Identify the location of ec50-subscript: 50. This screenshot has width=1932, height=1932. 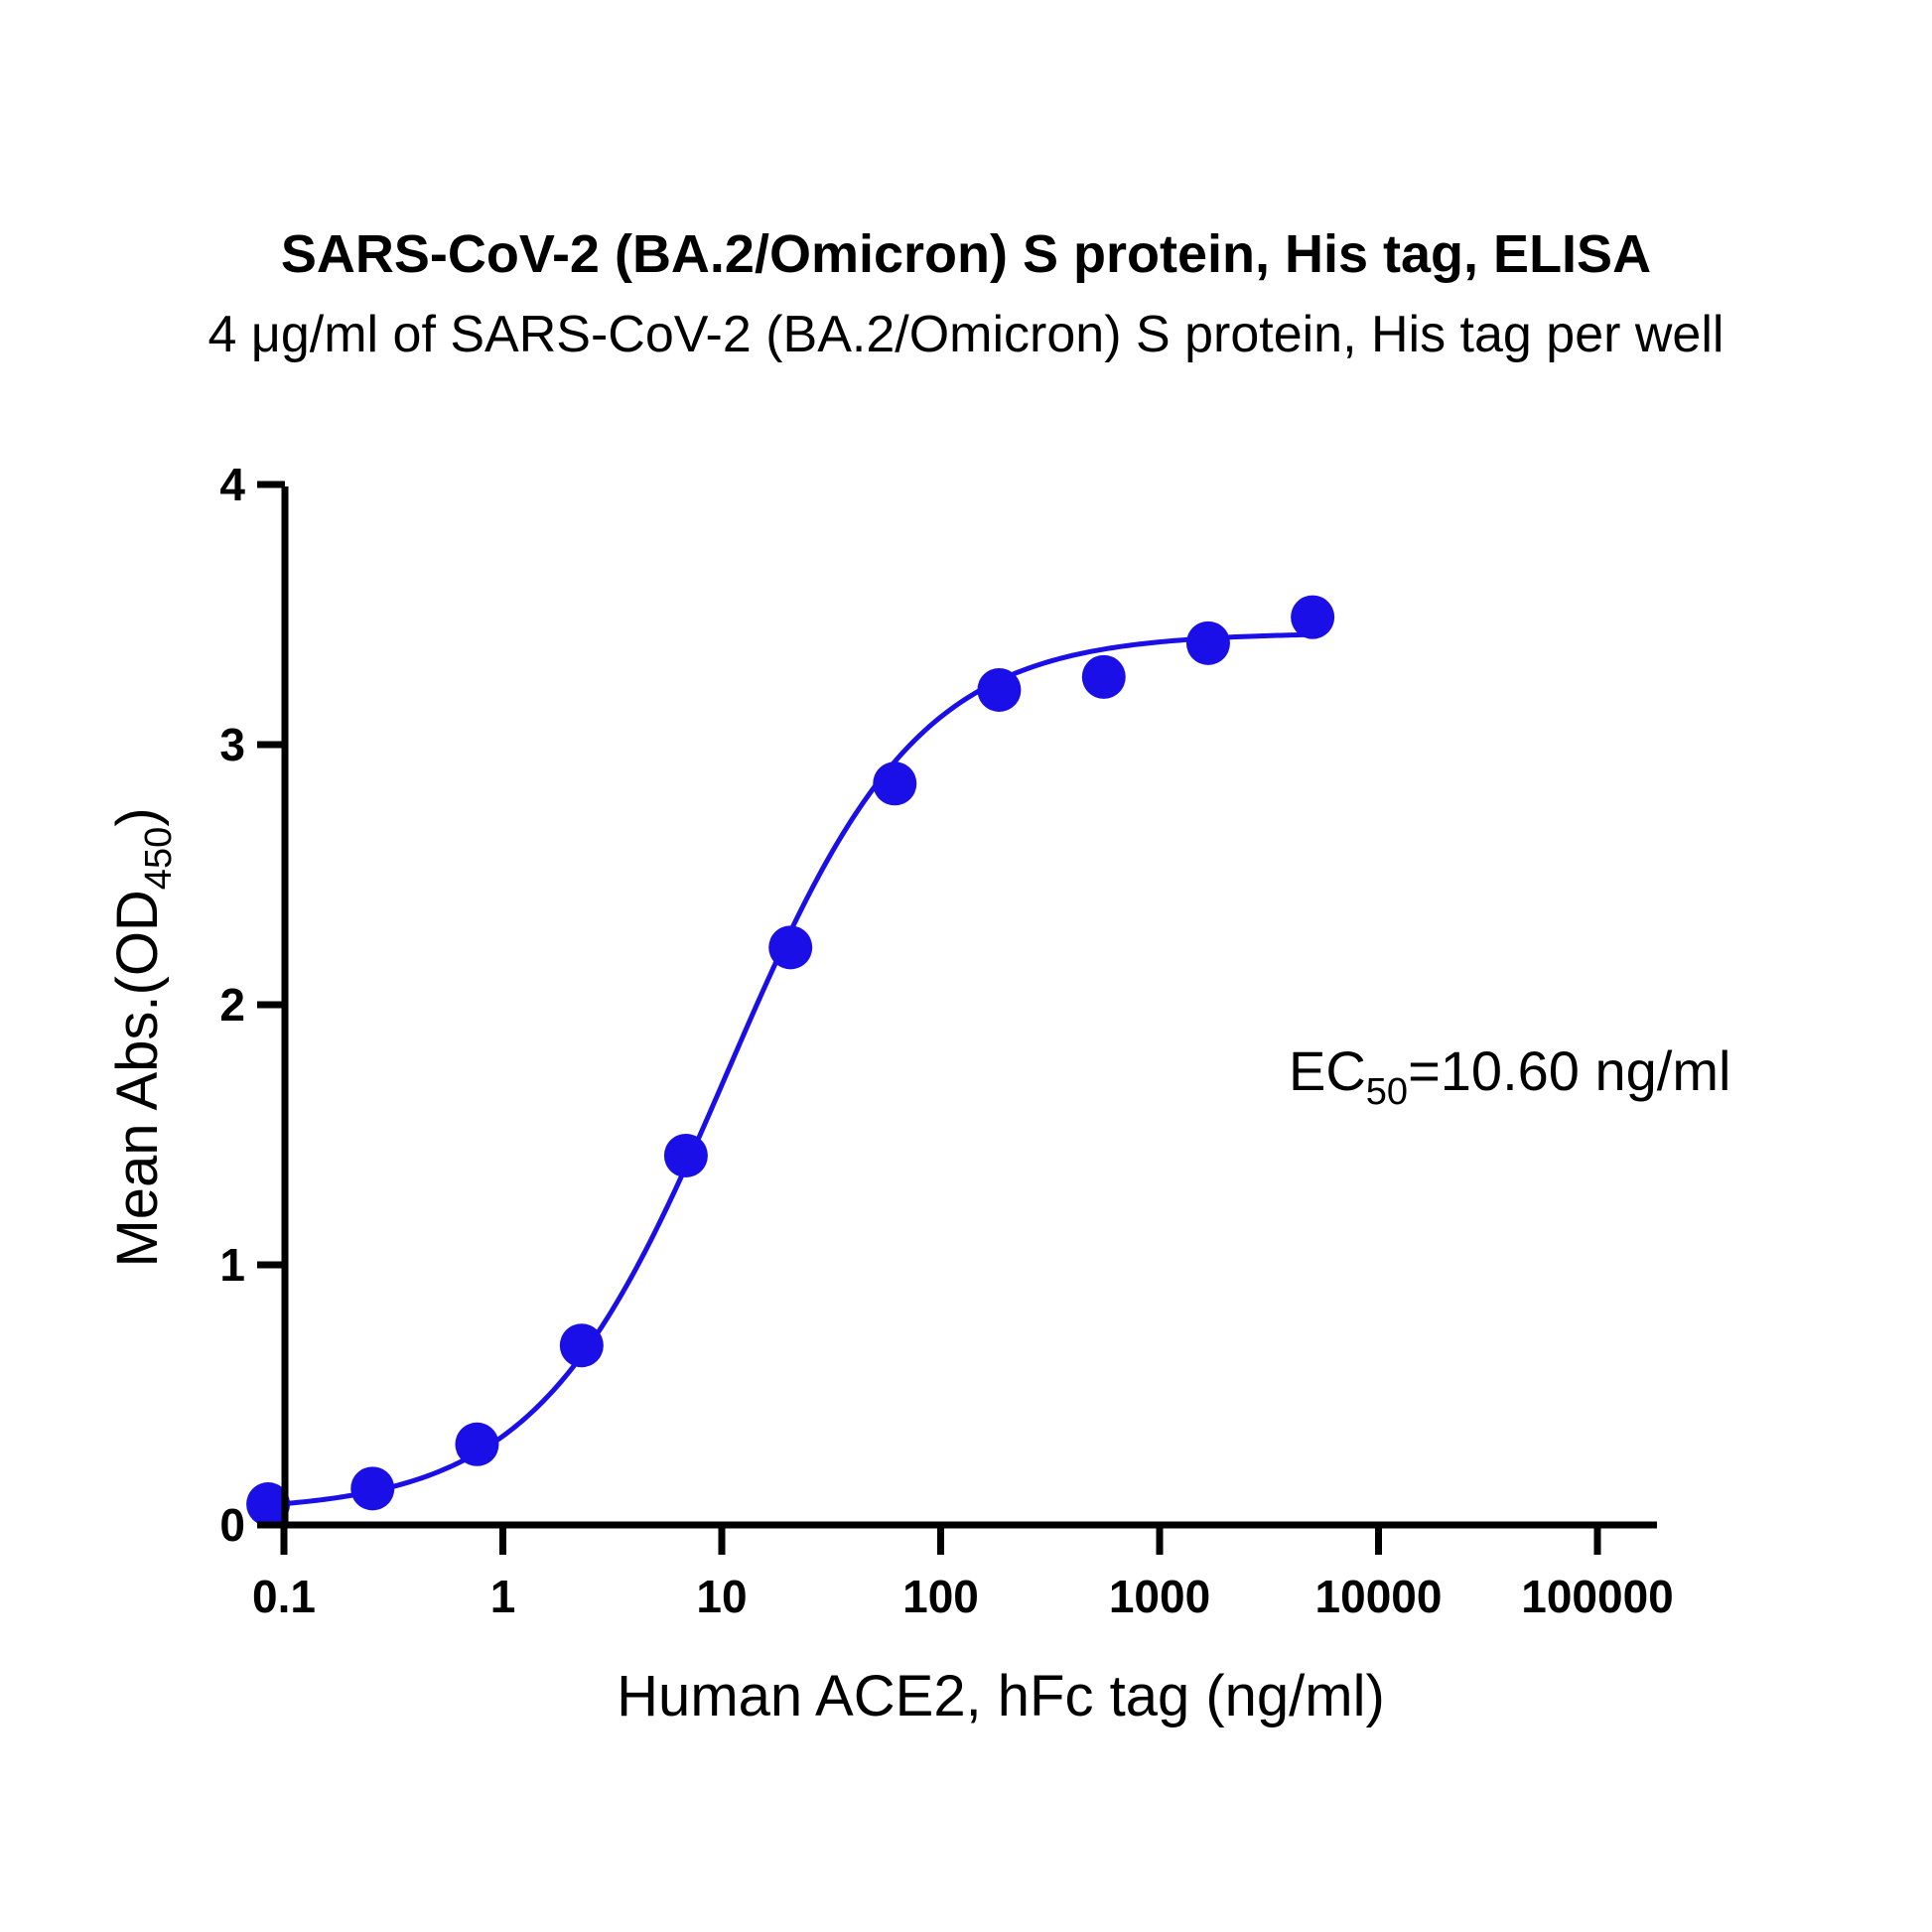
(1387, 1092).